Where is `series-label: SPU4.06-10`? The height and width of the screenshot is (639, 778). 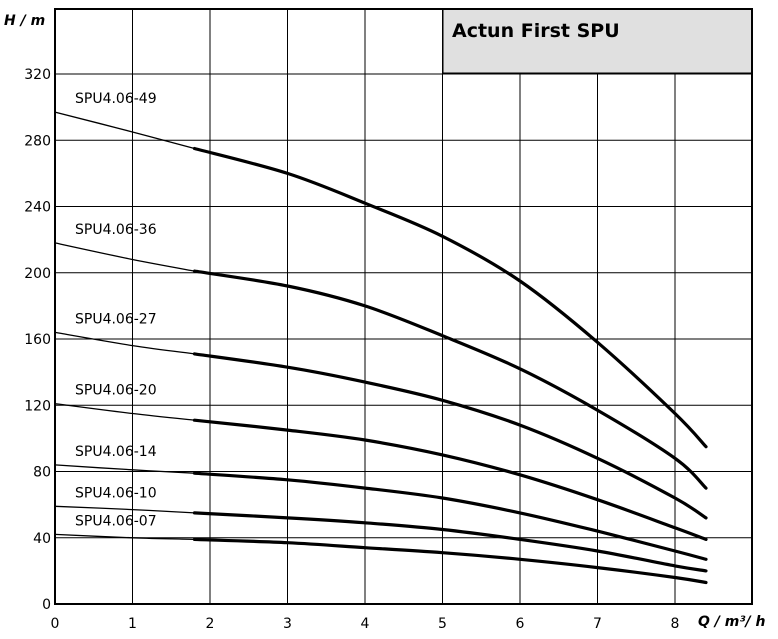
series-label: SPU4.06-10 is located at coordinates (116, 493).